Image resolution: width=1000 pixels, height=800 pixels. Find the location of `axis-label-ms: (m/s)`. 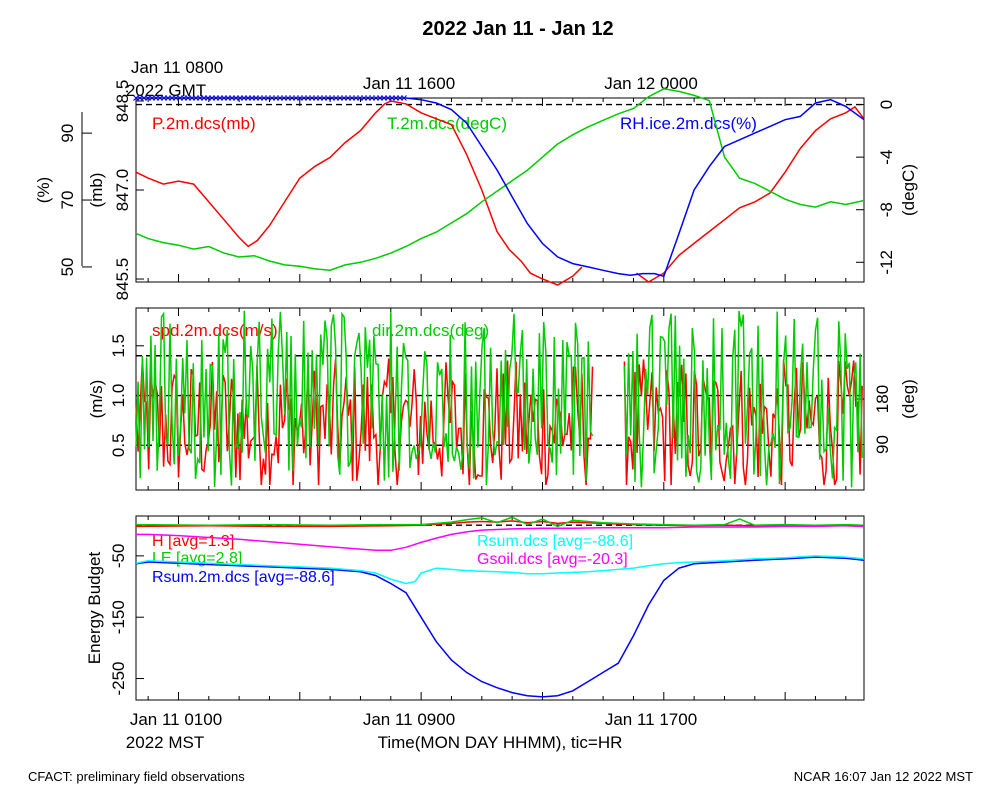

axis-label-ms: (m/s) is located at coordinates (96, 399).